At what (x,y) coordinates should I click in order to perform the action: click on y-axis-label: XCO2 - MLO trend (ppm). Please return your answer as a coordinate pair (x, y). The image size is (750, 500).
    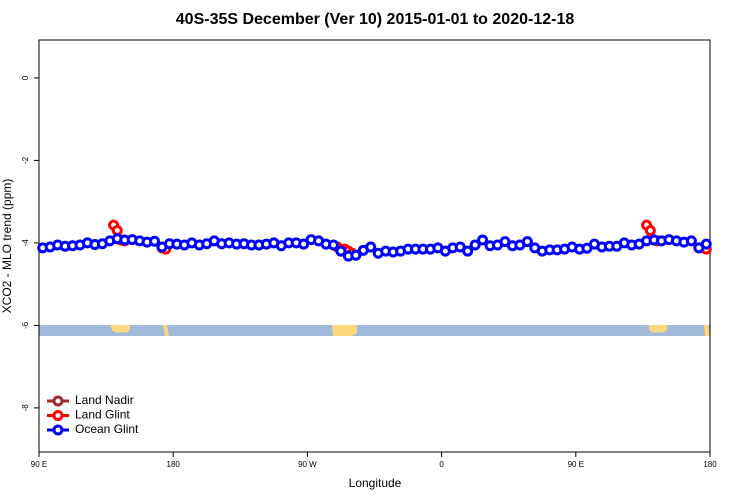
    Looking at the image, I should click on (7, 246).